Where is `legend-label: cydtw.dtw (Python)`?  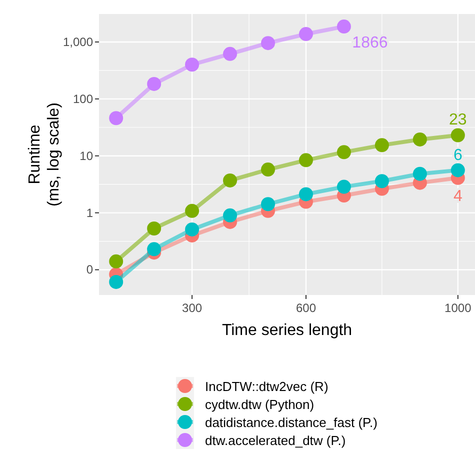
legend-label: cydtw.dtw (Python) is located at coordinates (259, 404).